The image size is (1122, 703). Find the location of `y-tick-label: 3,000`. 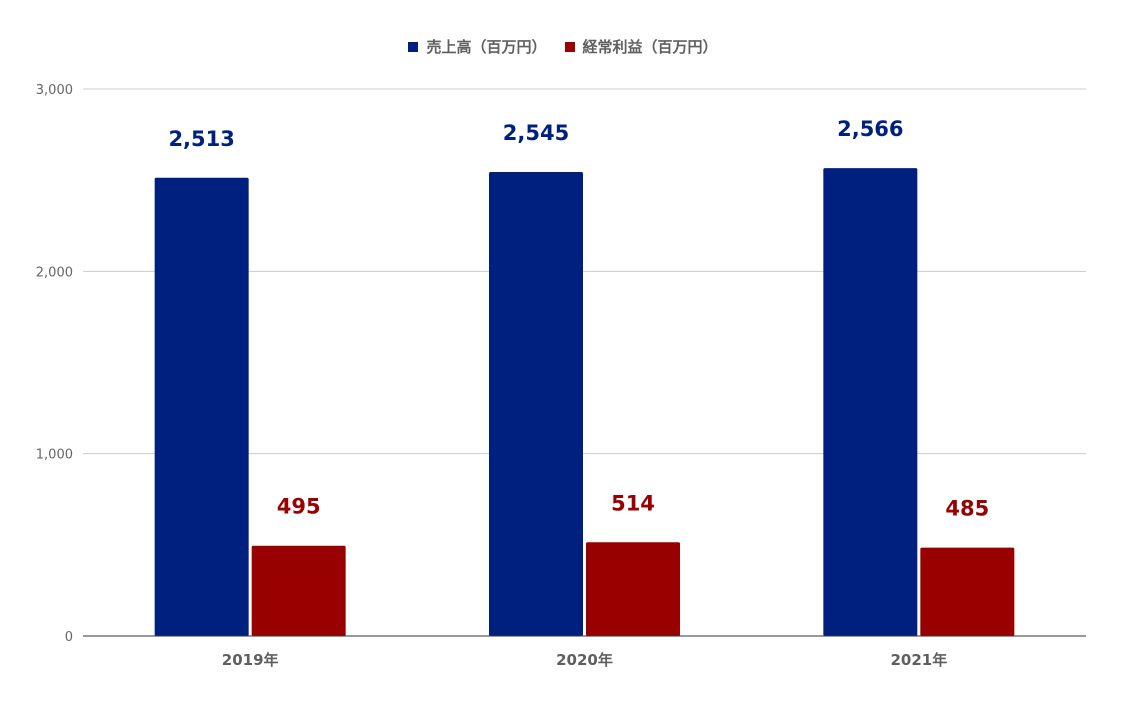

y-tick-label: 3,000 is located at coordinates (54, 90).